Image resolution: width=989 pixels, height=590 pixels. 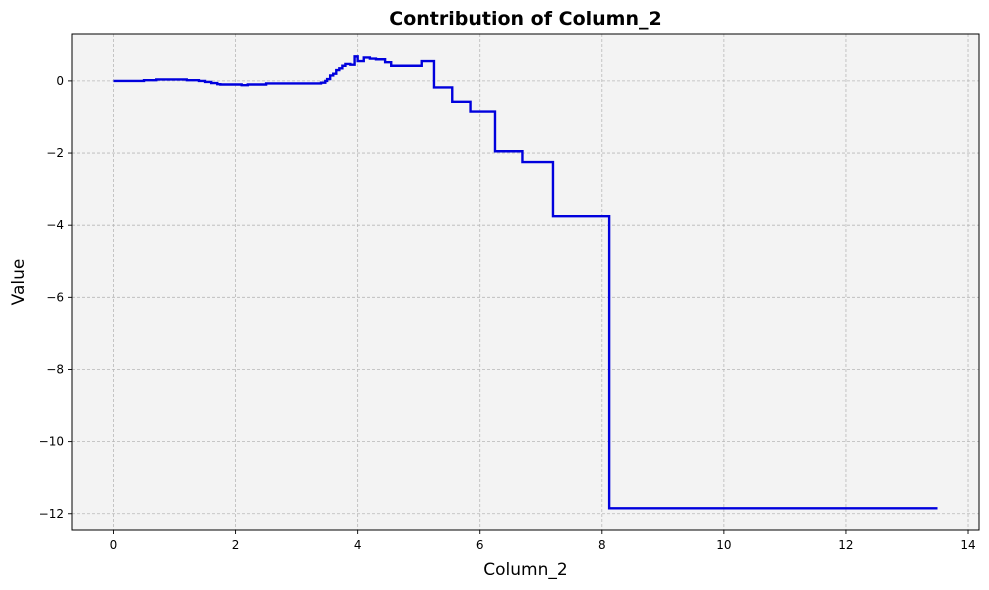 I want to click on x-axis-label: Column_2, so click(x=525, y=570).